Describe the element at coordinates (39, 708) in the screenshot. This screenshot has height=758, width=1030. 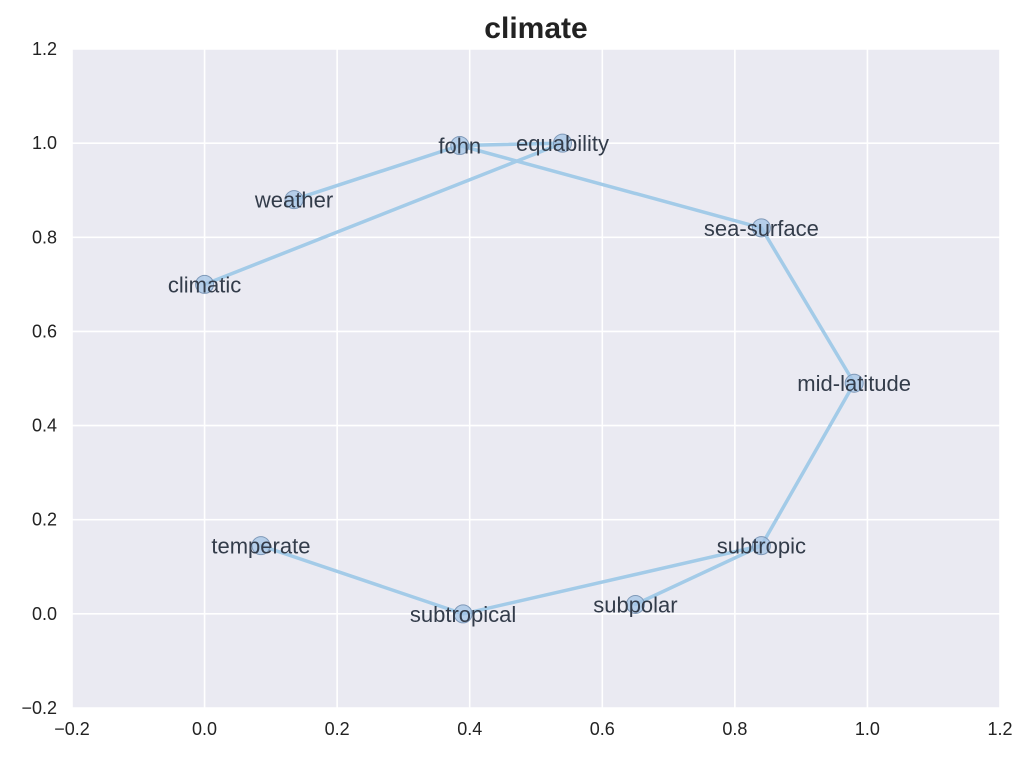
I see `y-tick-label: −0.2` at that location.